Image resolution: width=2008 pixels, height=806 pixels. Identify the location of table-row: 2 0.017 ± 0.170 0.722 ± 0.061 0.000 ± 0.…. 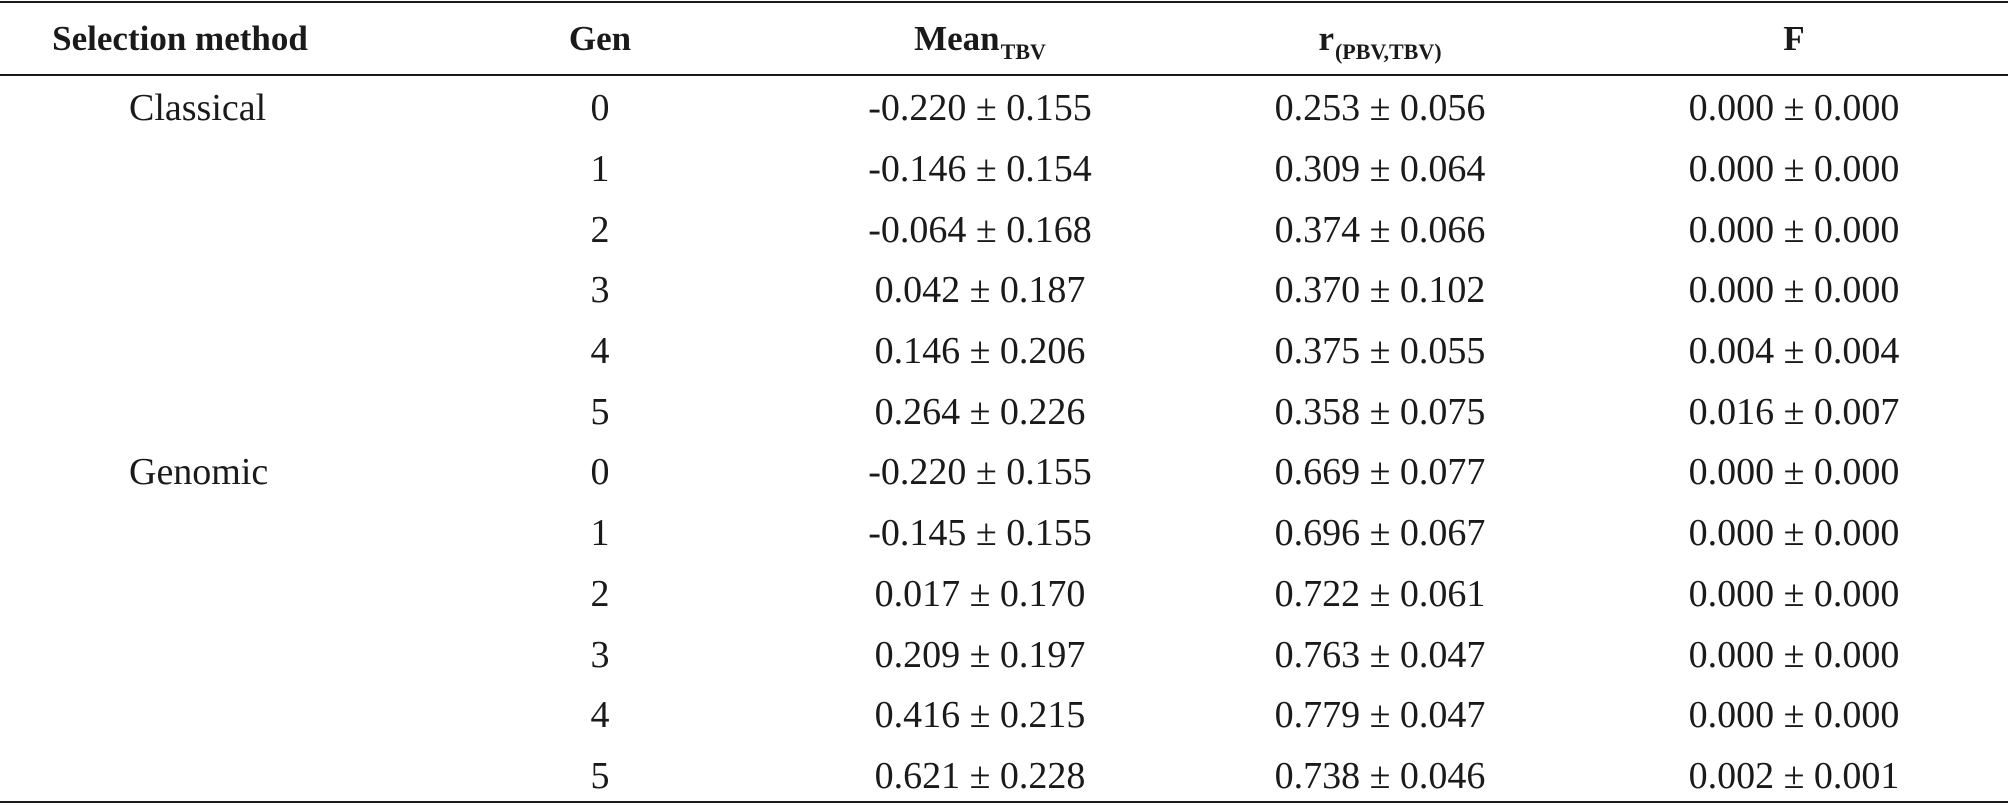
(1004, 594).